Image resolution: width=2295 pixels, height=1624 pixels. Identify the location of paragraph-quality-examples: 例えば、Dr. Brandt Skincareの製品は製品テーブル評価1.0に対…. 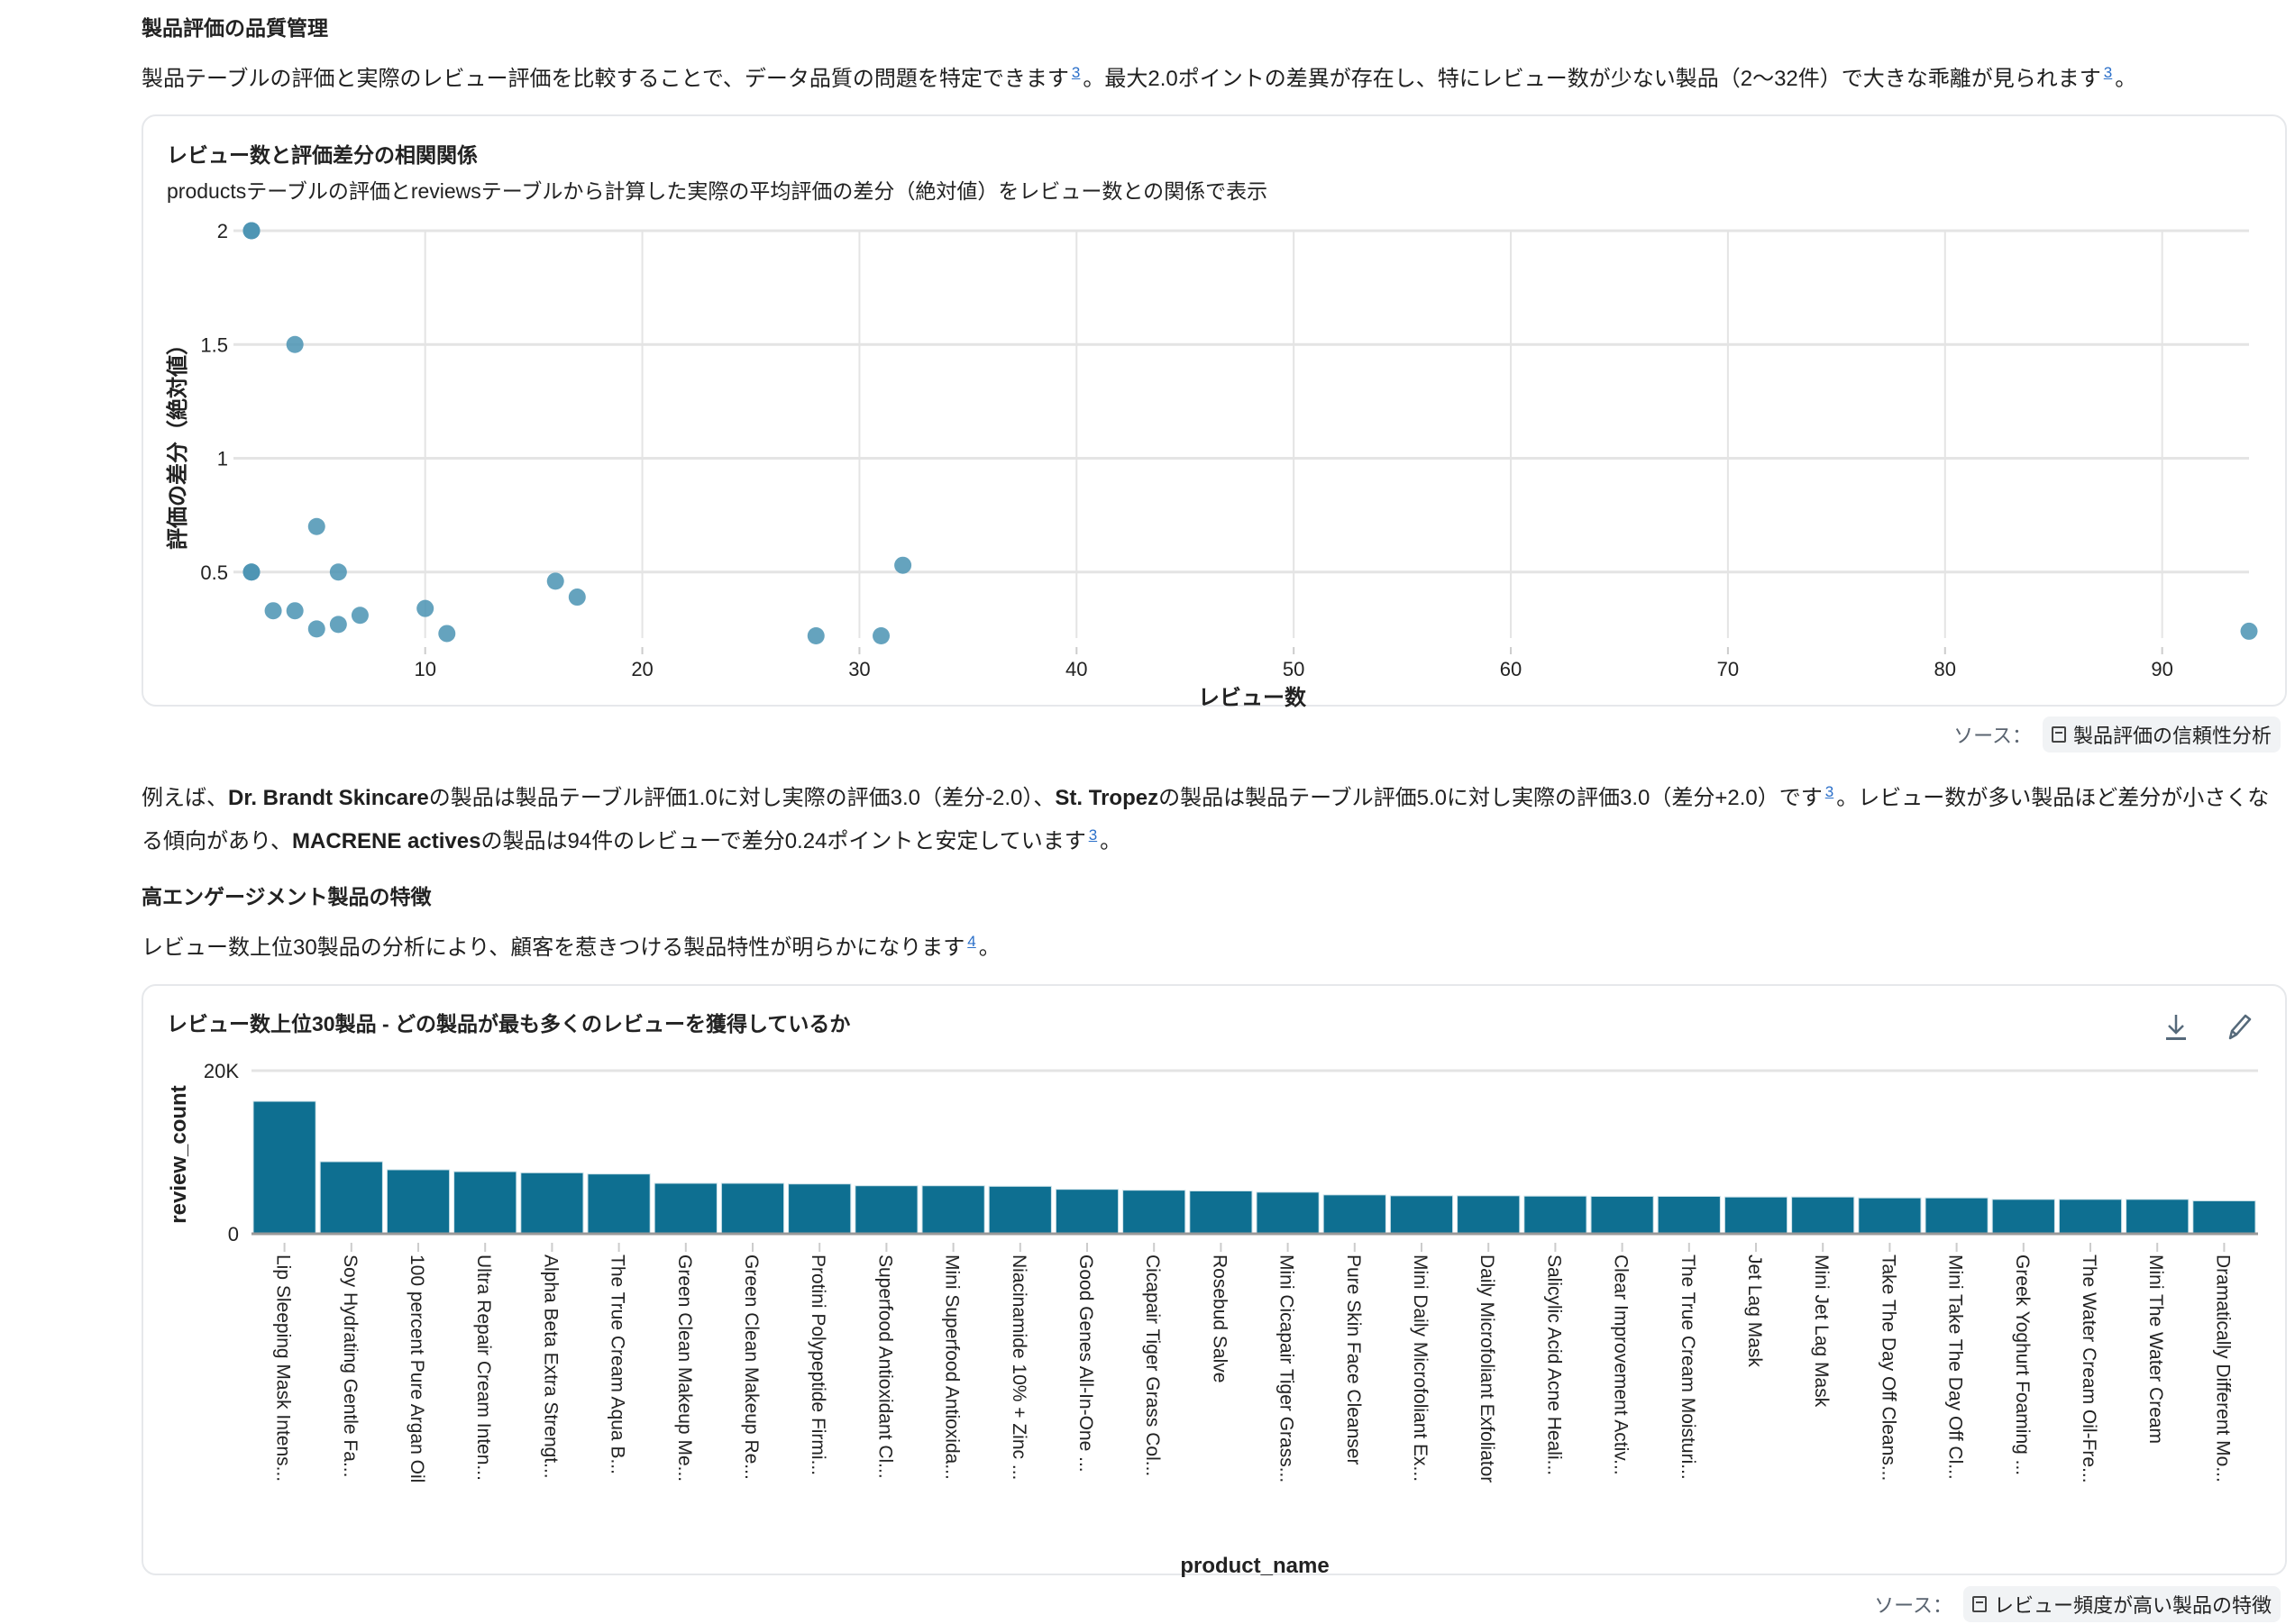
(1214, 816).